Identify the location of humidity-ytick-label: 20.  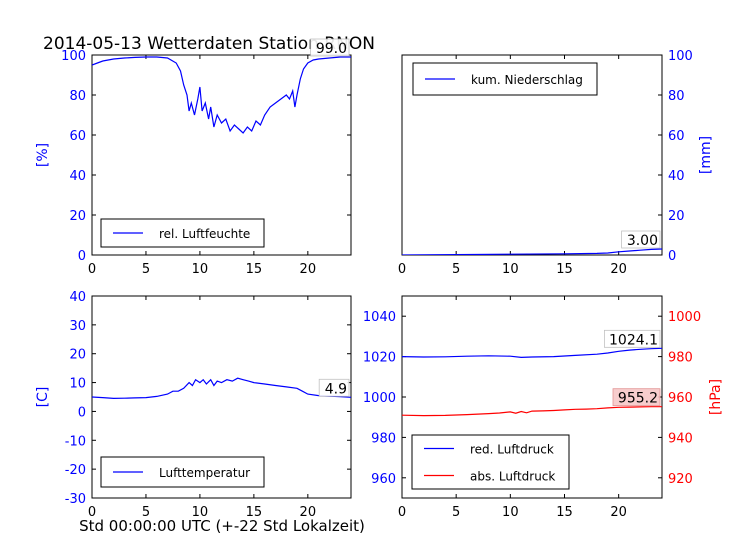
(77, 216).